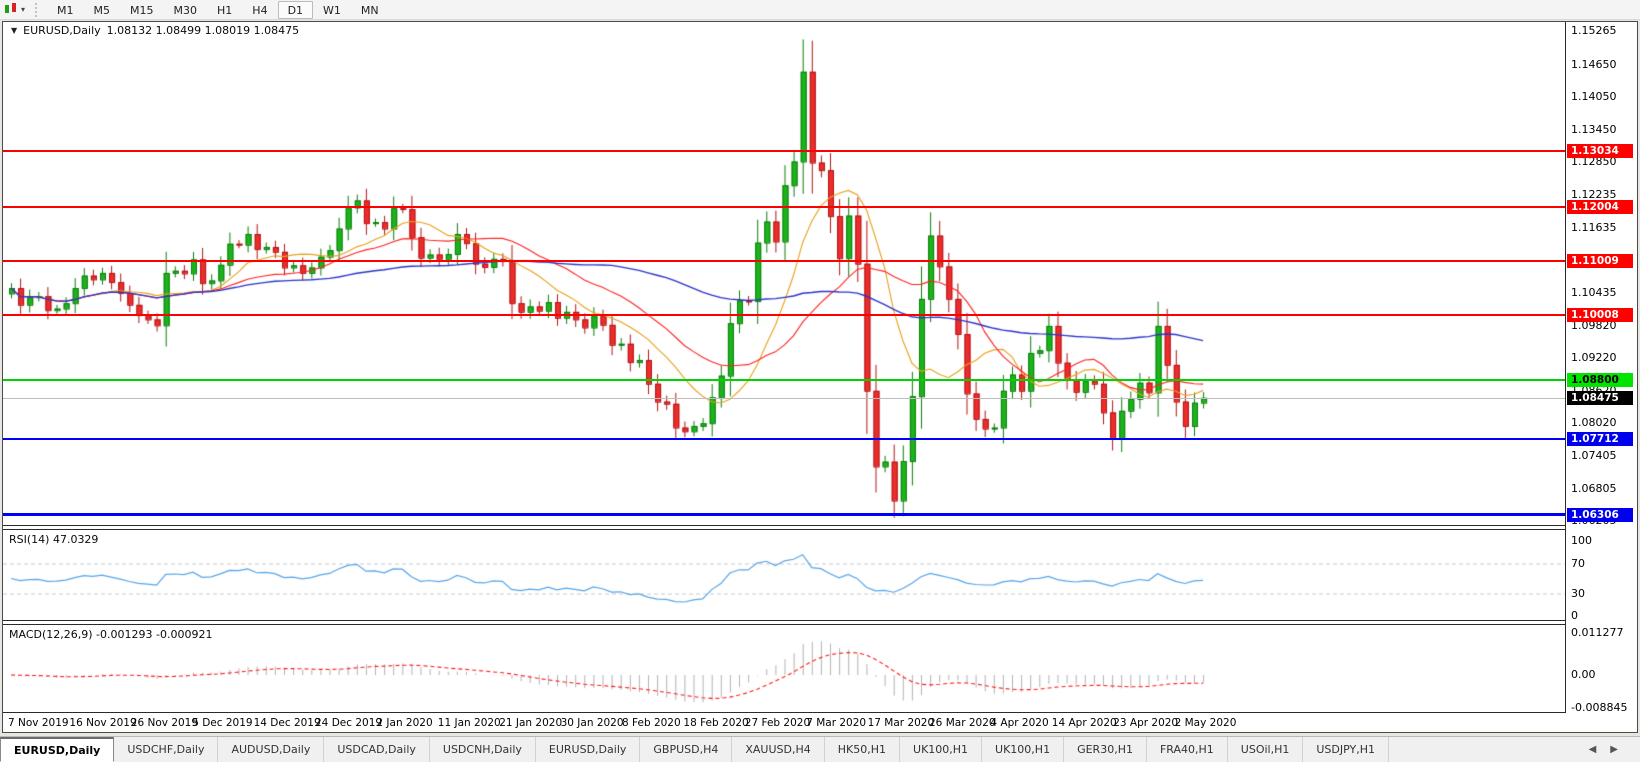 The height and width of the screenshot is (762, 1640). Describe the element at coordinates (1600, 379) in the screenshot. I see `level-price-badge: 1.08800` at that location.